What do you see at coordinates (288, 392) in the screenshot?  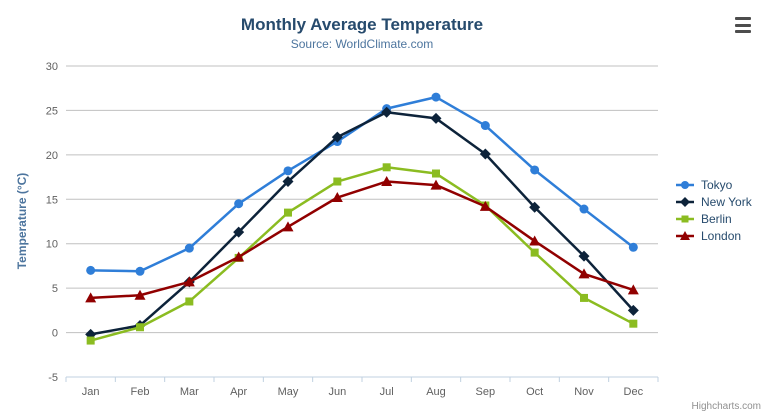 I see `x-axis-label: May` at bounding box center [288, 392].